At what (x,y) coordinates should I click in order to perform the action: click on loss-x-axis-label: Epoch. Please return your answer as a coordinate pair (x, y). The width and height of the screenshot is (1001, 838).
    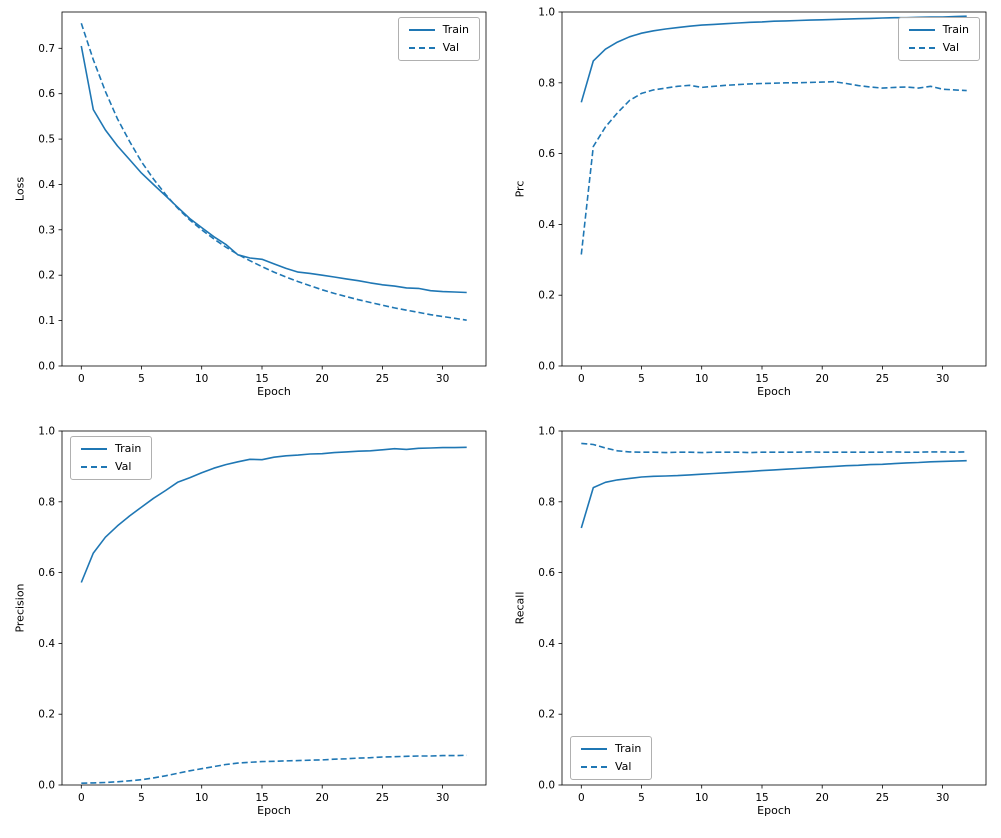
    Looking at the image, I should click on (274, 391).